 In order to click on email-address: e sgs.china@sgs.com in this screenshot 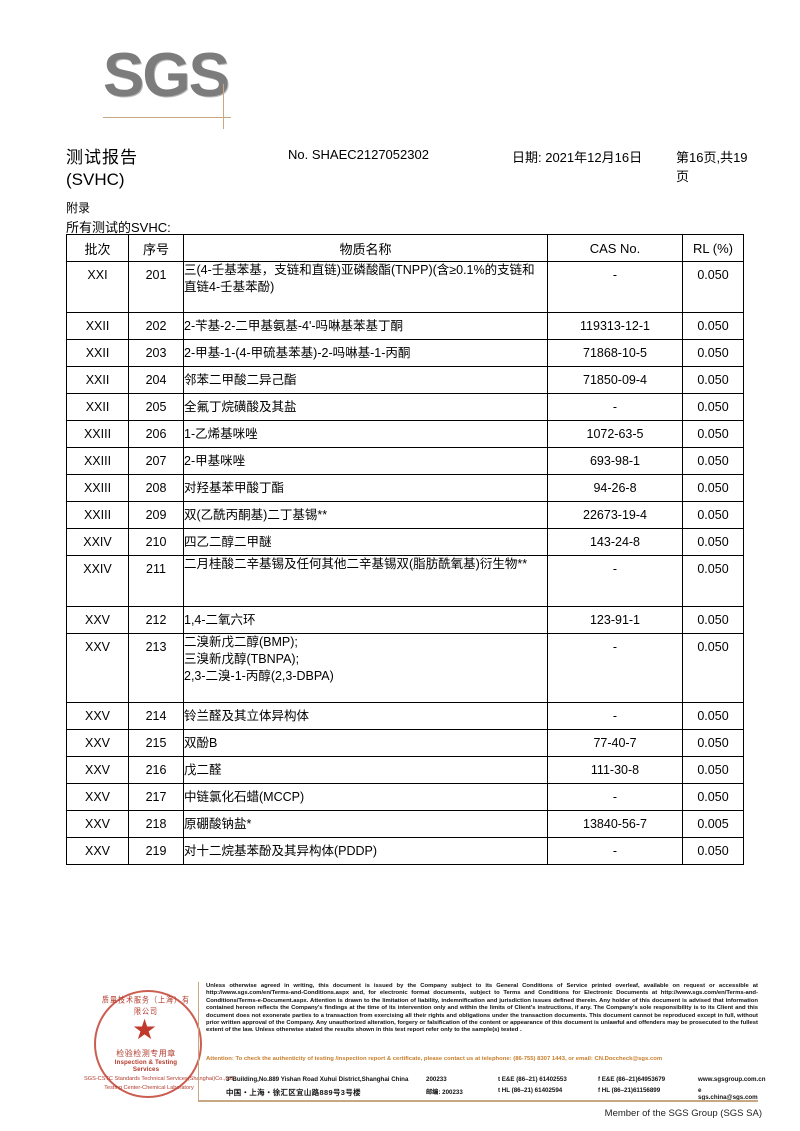, I will do `click(728, 1094)`.